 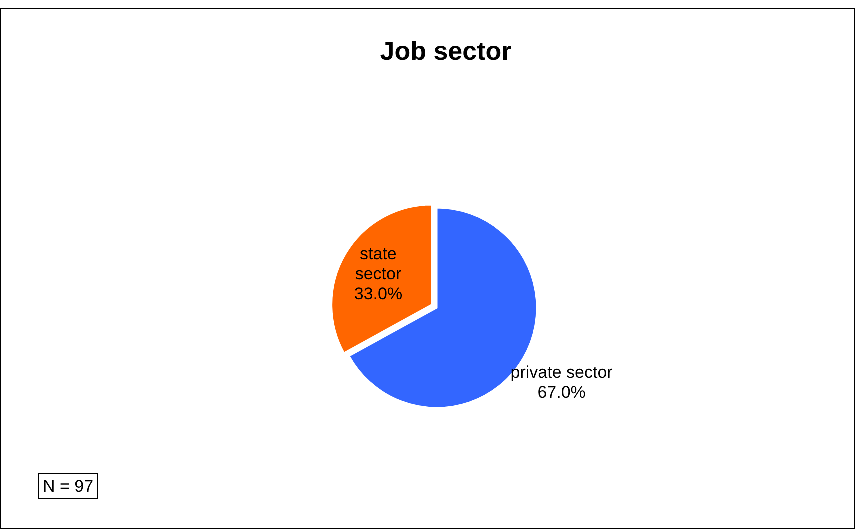 What do you see at coordinates (378, 264) in the screenshot?
I see `slice-label: state sector` at bounding box center [378, 264].